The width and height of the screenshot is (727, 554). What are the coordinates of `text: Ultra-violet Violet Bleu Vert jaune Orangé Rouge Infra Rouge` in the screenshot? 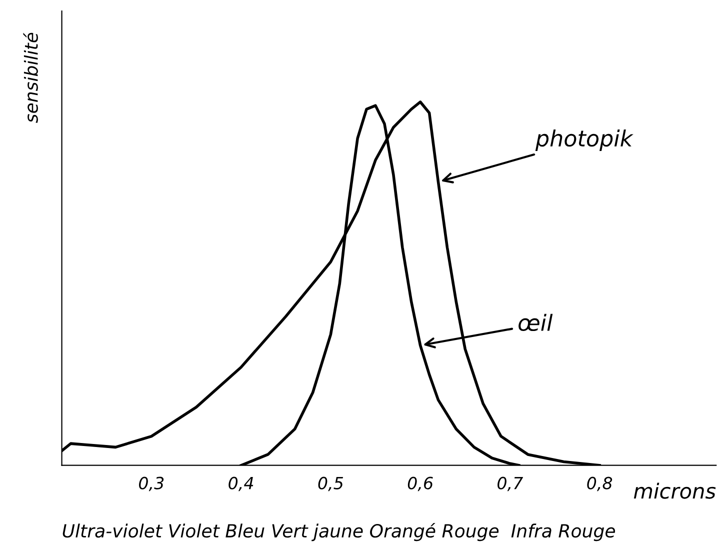 It's located at (338, 532).